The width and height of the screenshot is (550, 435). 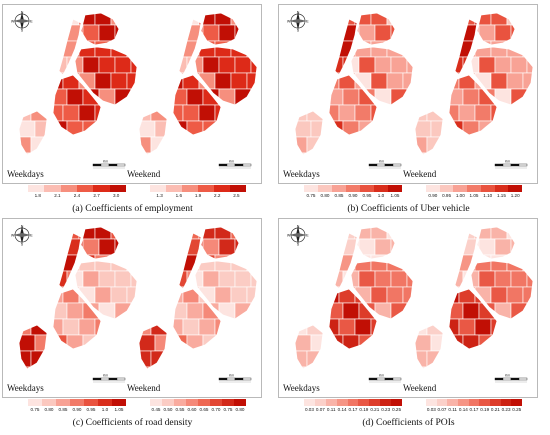 What do you see at coordinates (198, 411) in the screenshot?
I see `weekend-legend-ticks: 0.45 0.50 0.55 0.60 0.65 0.70 0.75 0.80` at bounding box center [198, 411].